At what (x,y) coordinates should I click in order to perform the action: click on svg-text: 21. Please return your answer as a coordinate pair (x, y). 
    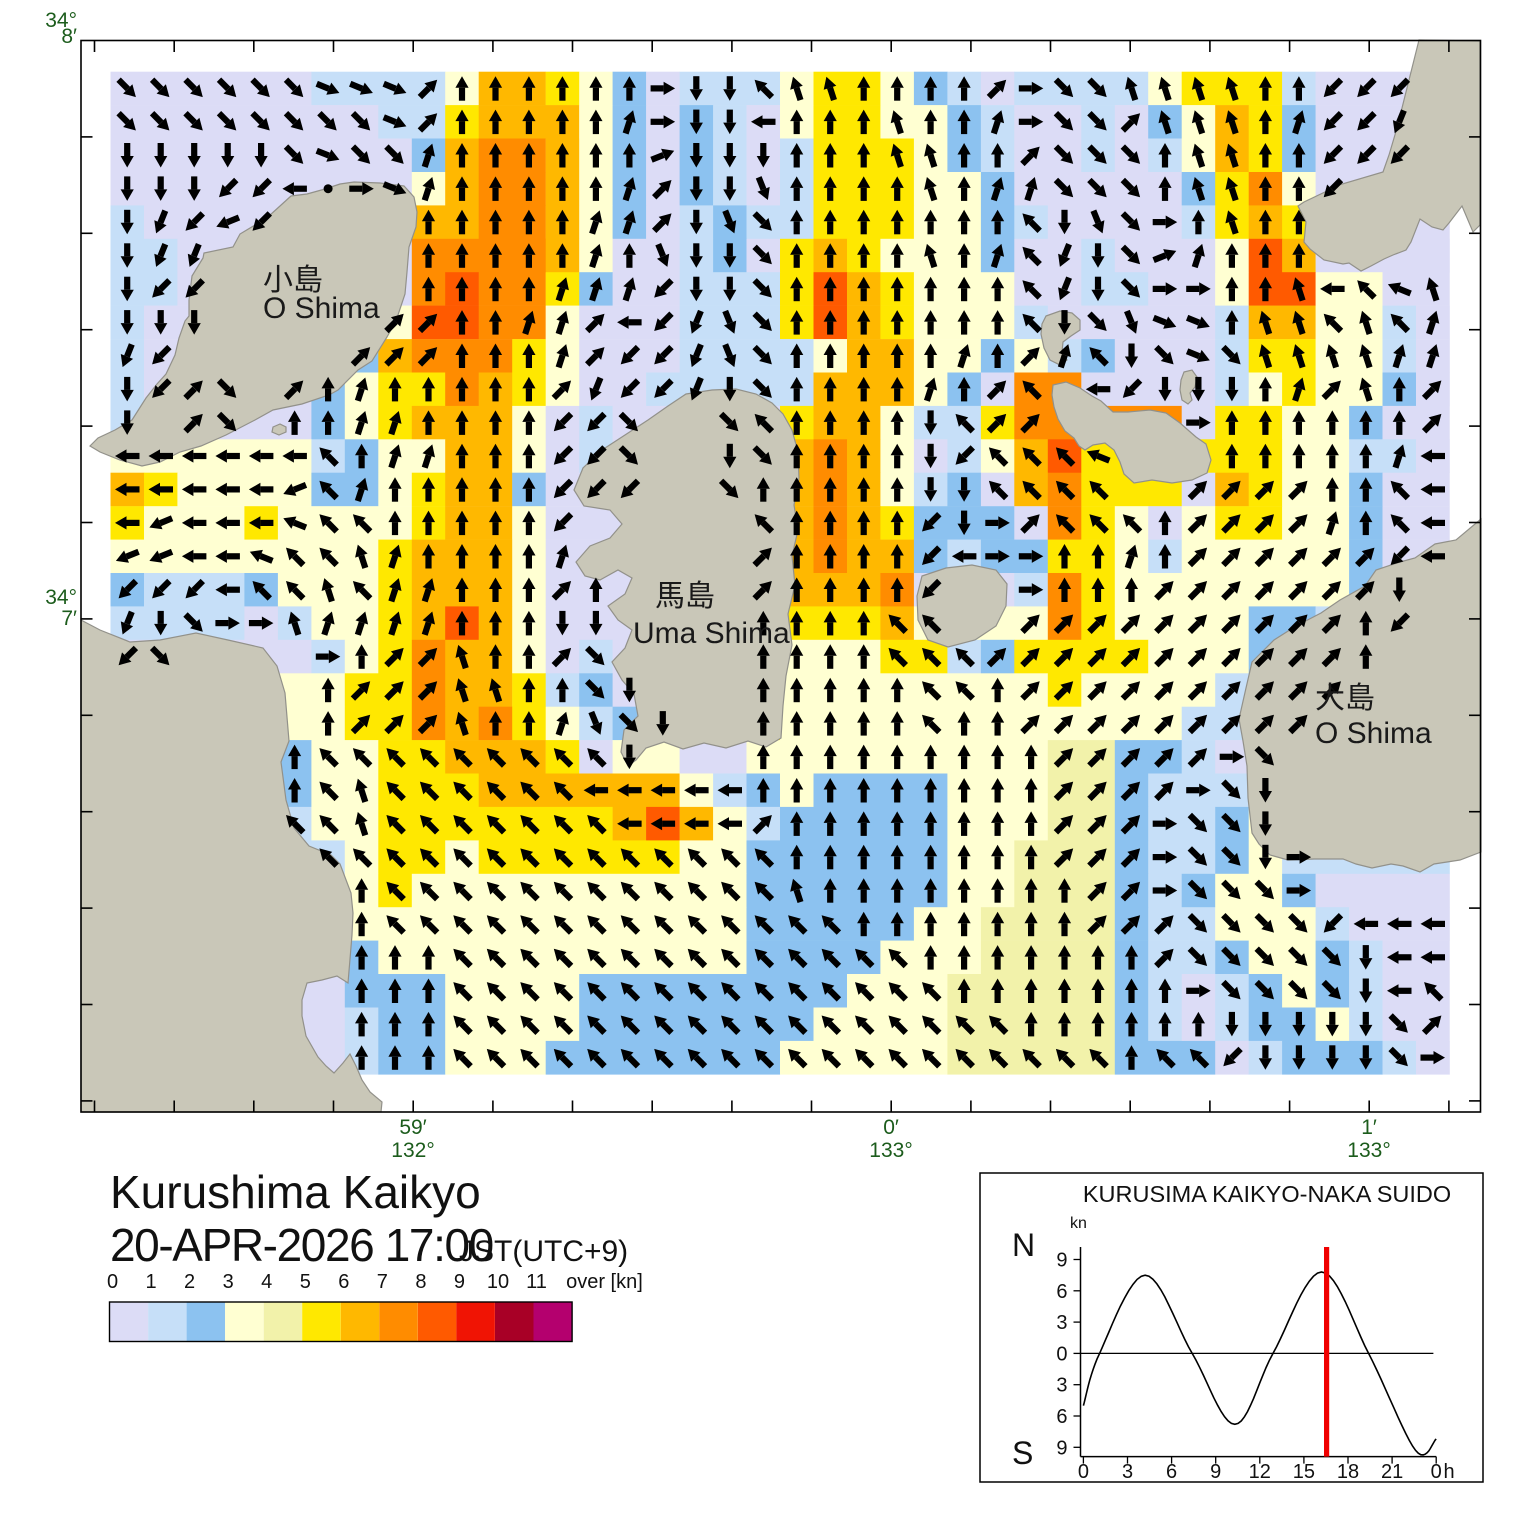
    Looking at the image, I should click on (1392, 1472).